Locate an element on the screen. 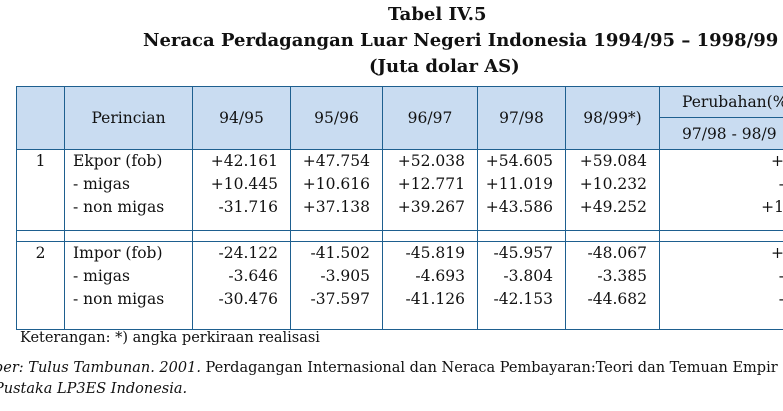 This screenshot has width=783, height=411. cell-value: +39.267 is located at coordinates (431, 207).